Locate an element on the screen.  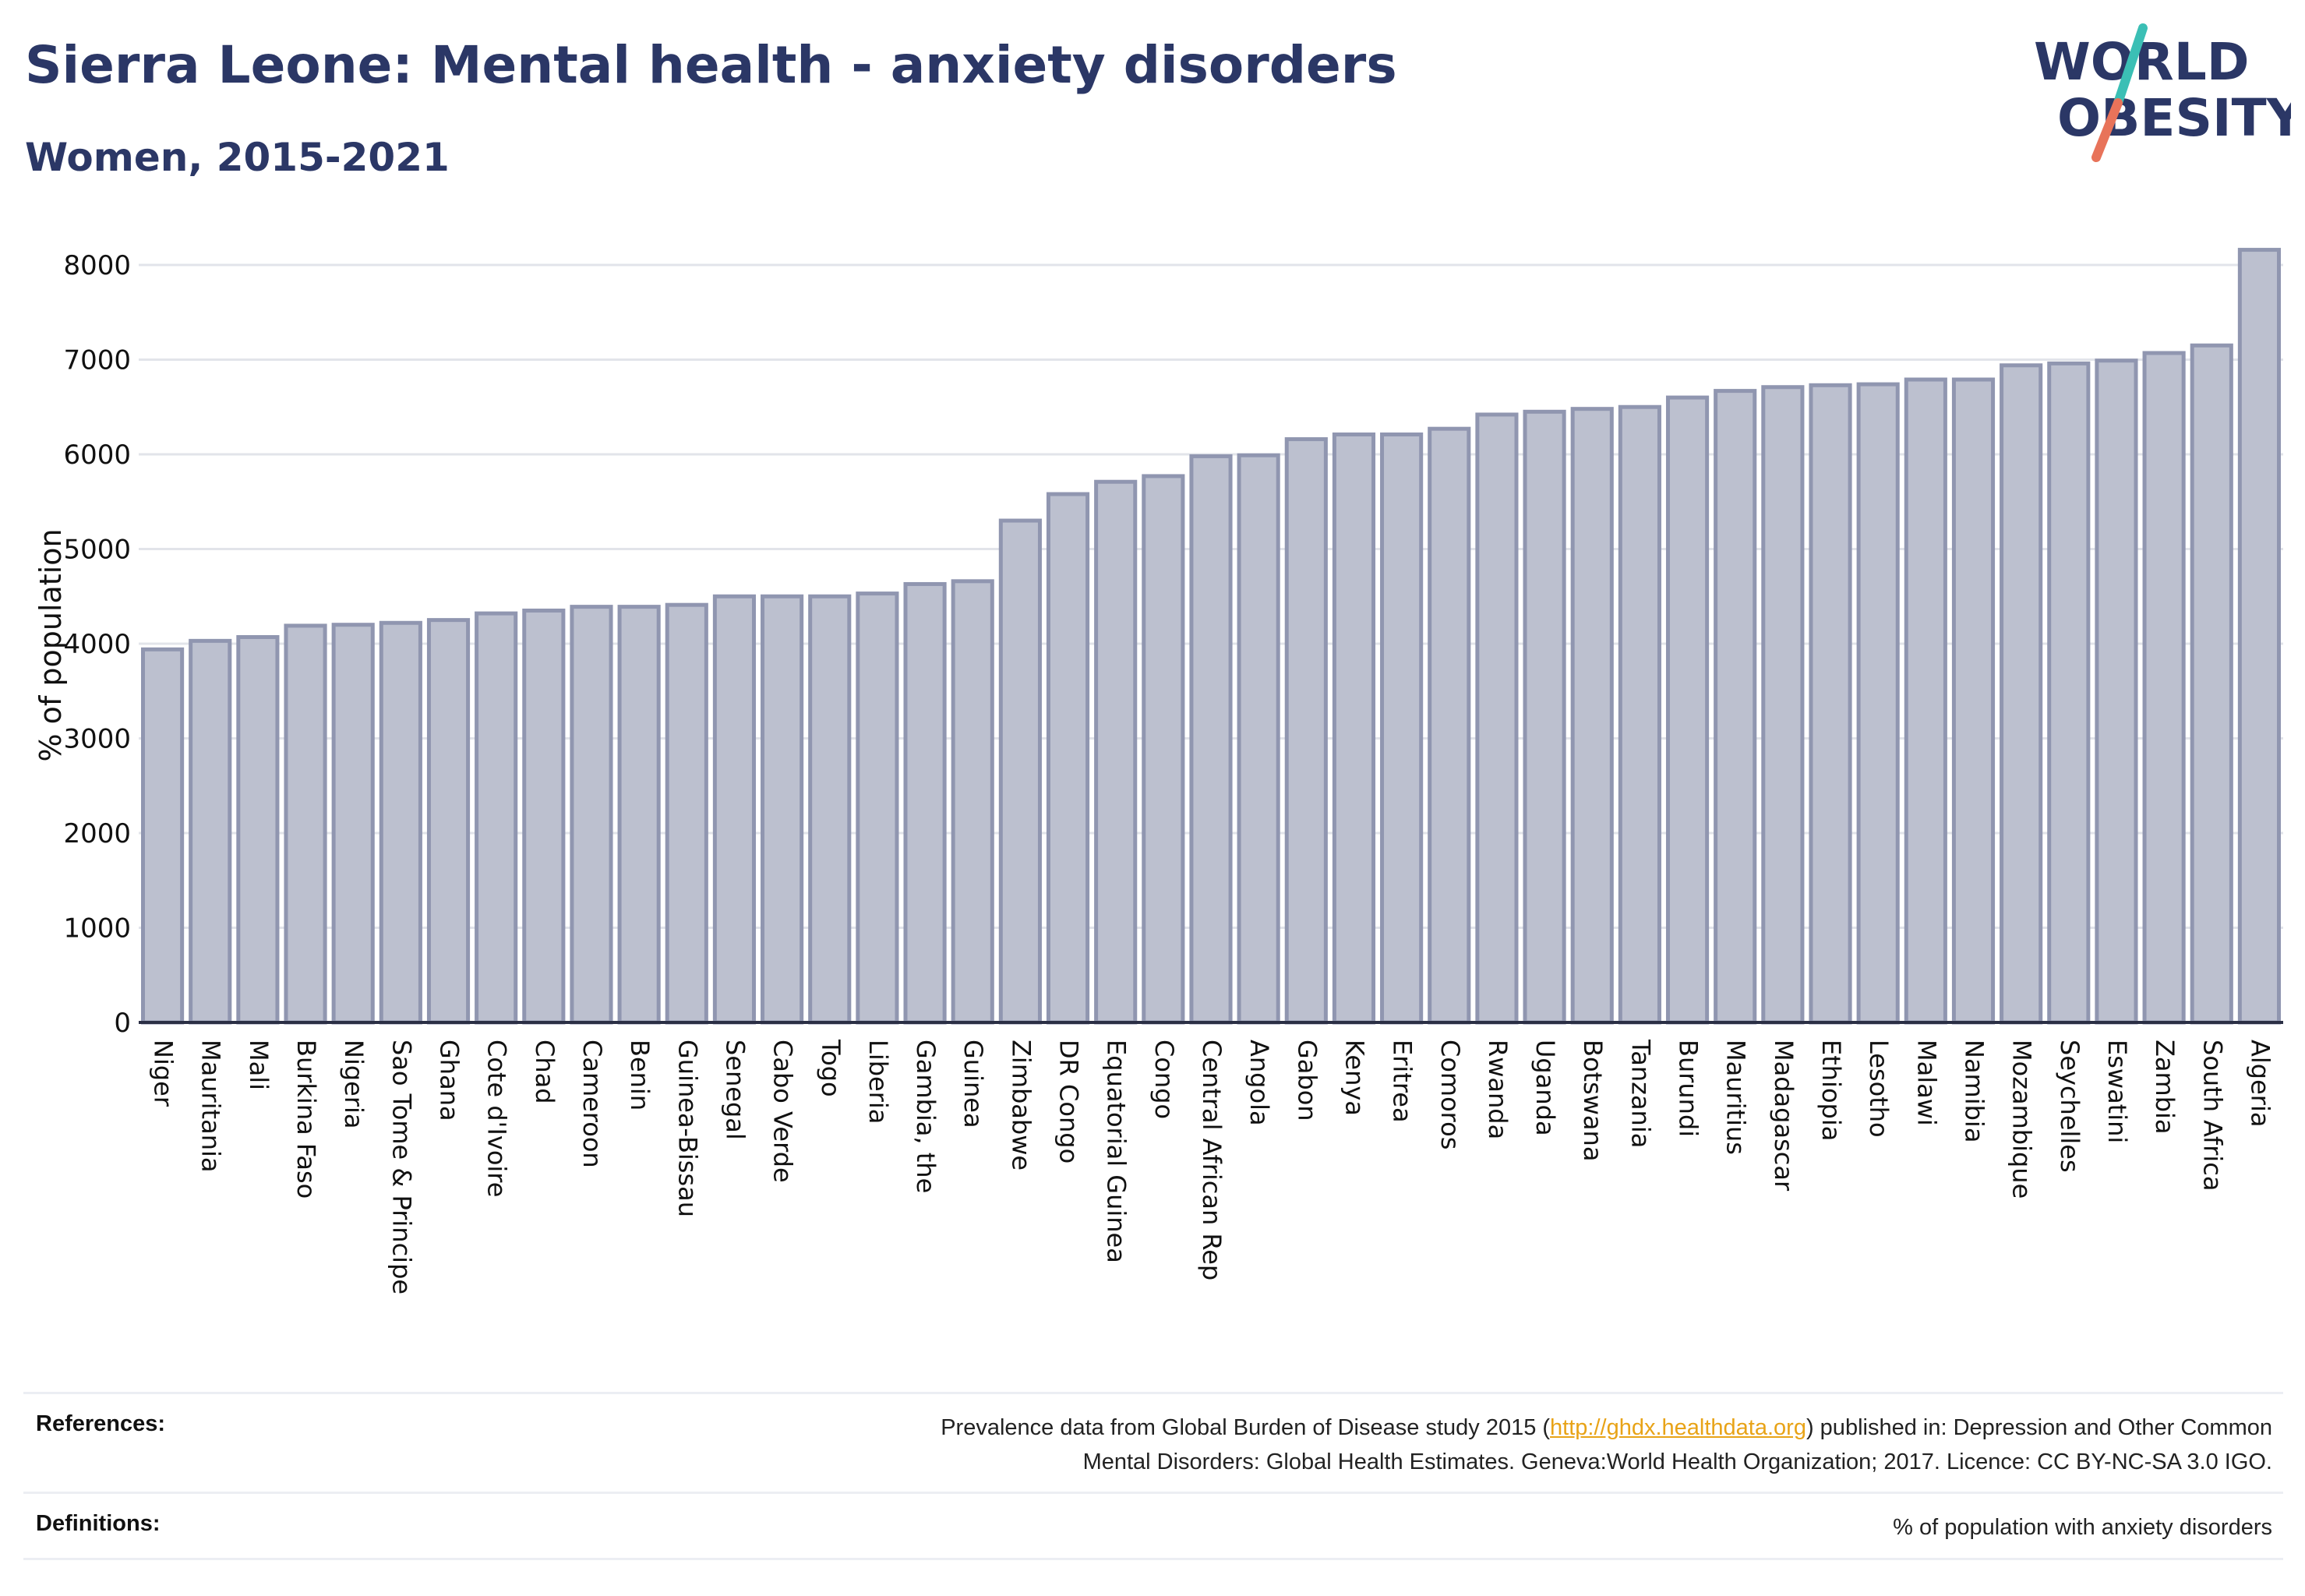
y-axis-label: % of population is located at coordinates (51, 644).